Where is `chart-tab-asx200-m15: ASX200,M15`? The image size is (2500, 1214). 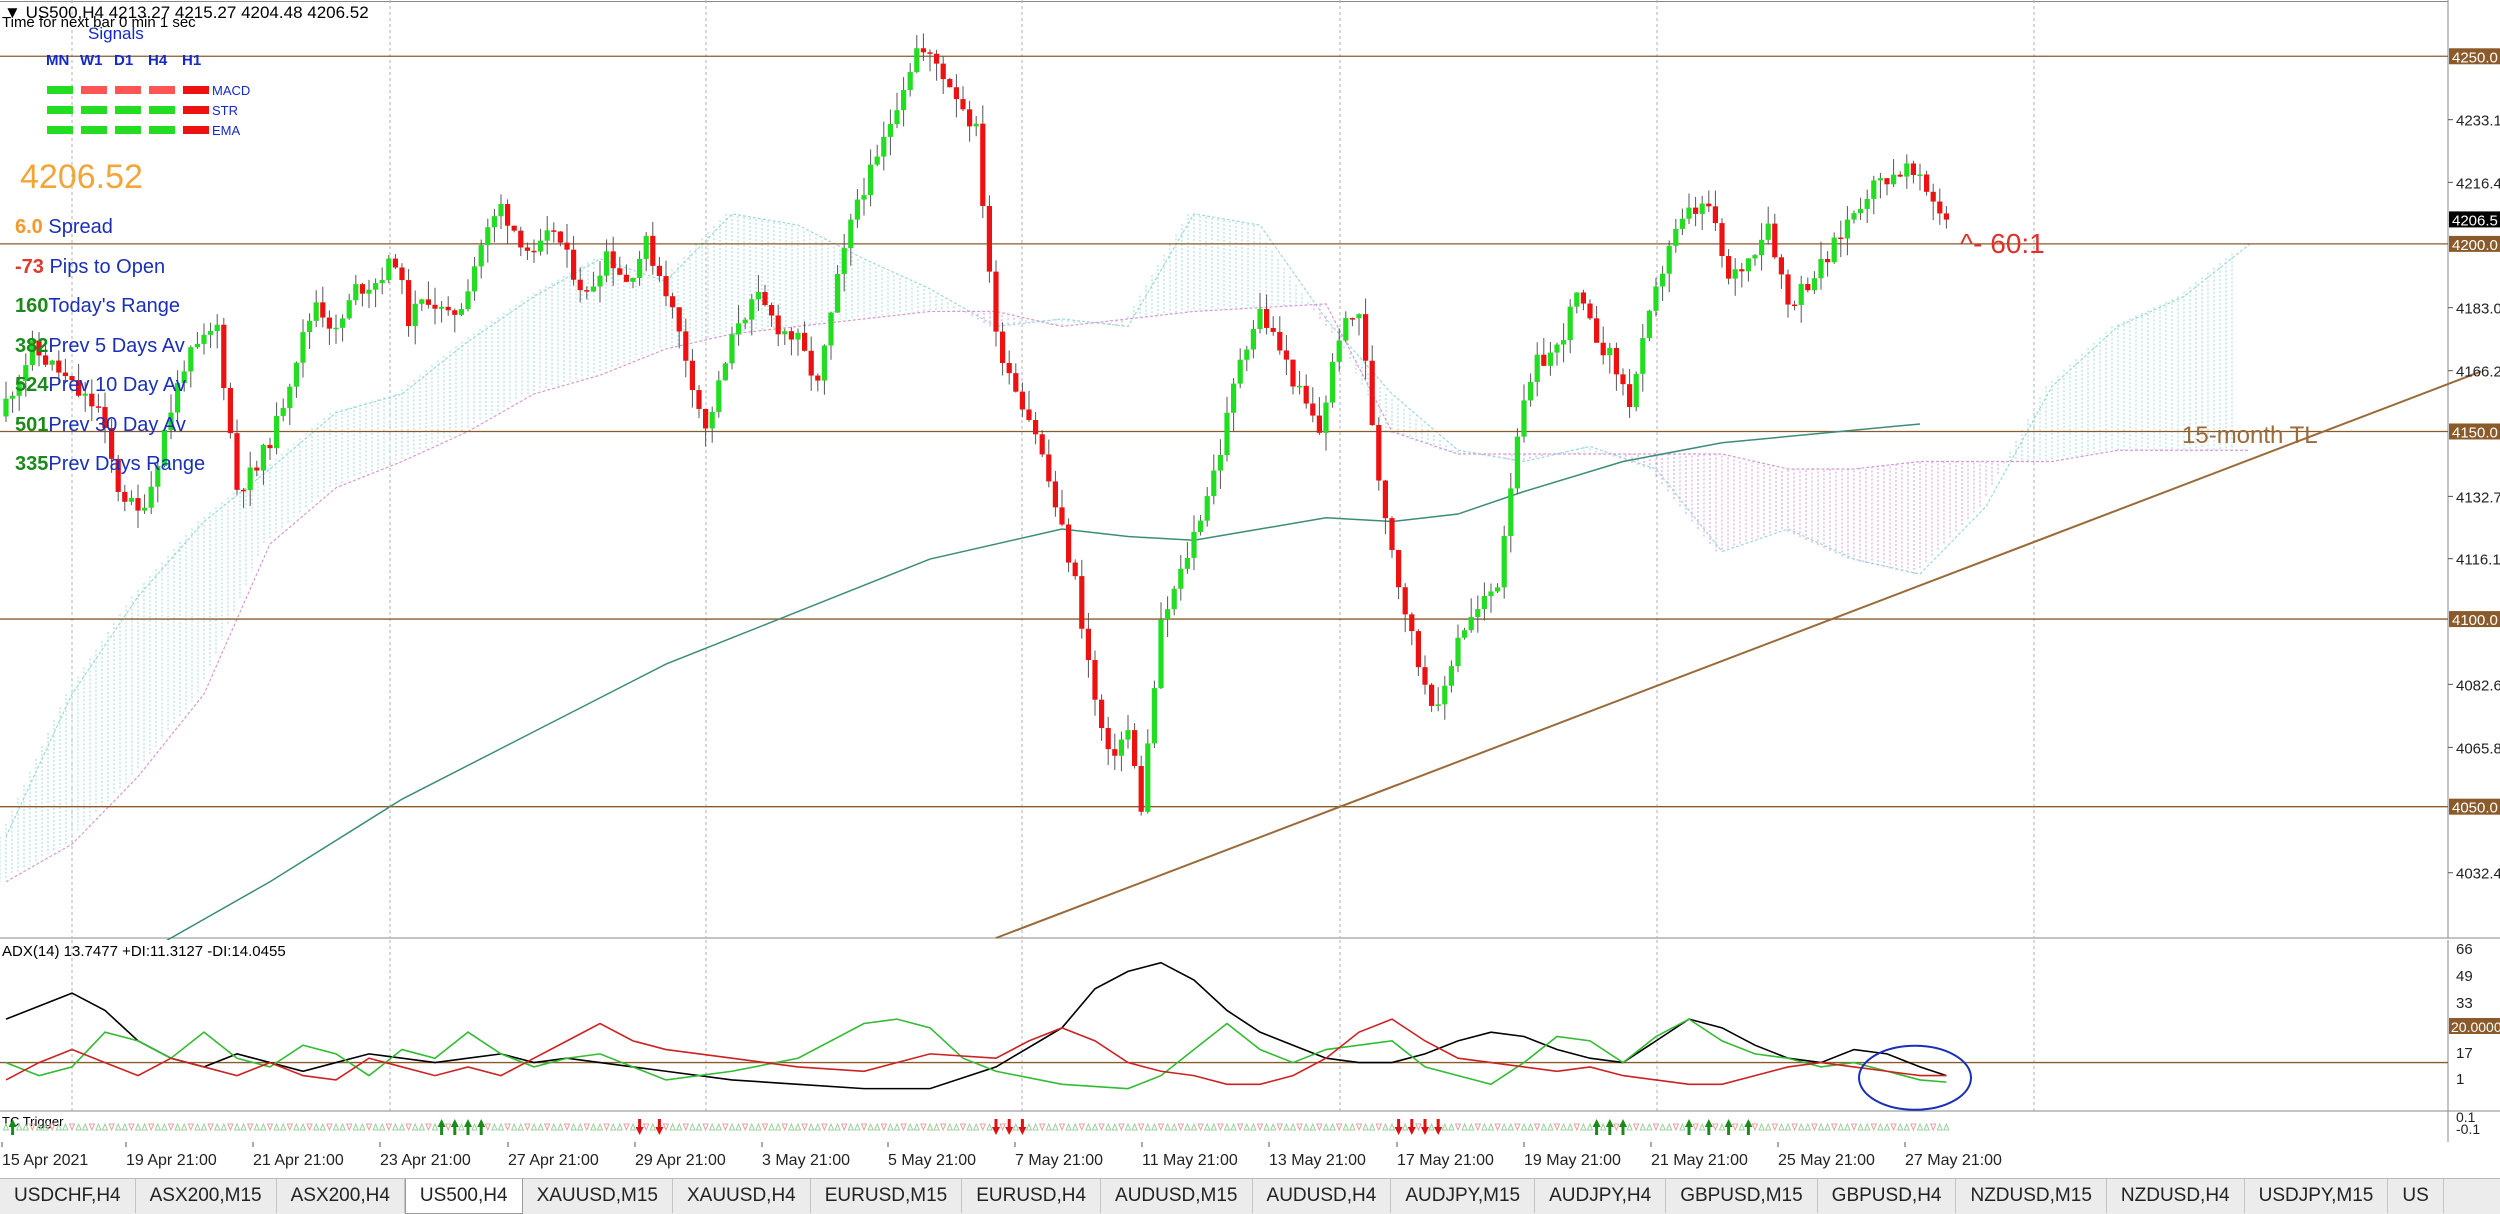
chart-tab-asx200-m15: ASX200,M15 is located at coordinates (206, 1196).